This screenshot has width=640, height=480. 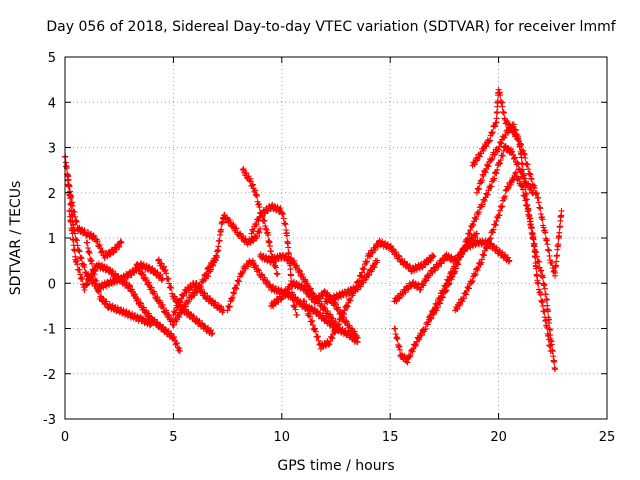 What do you see at coordinates (335, 466) in the screenshot?
I see `x-axis-label: GPS time / hours` at bounding box center [335, 466].